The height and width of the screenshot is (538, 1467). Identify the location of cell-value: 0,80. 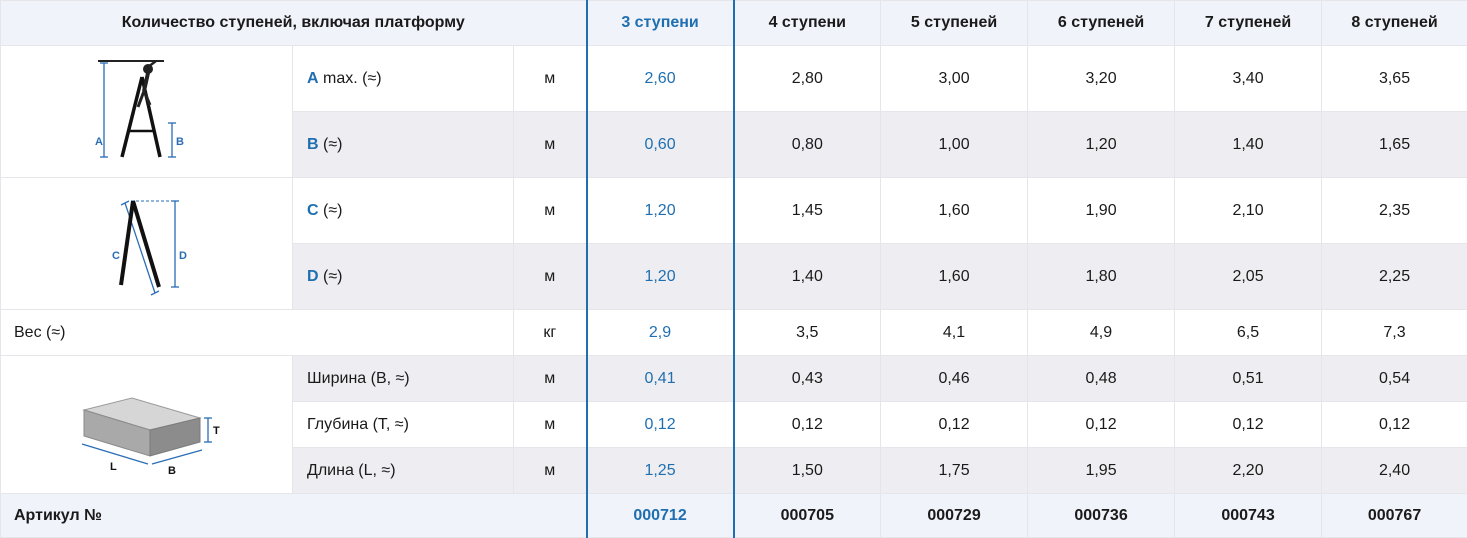
(807, 145).